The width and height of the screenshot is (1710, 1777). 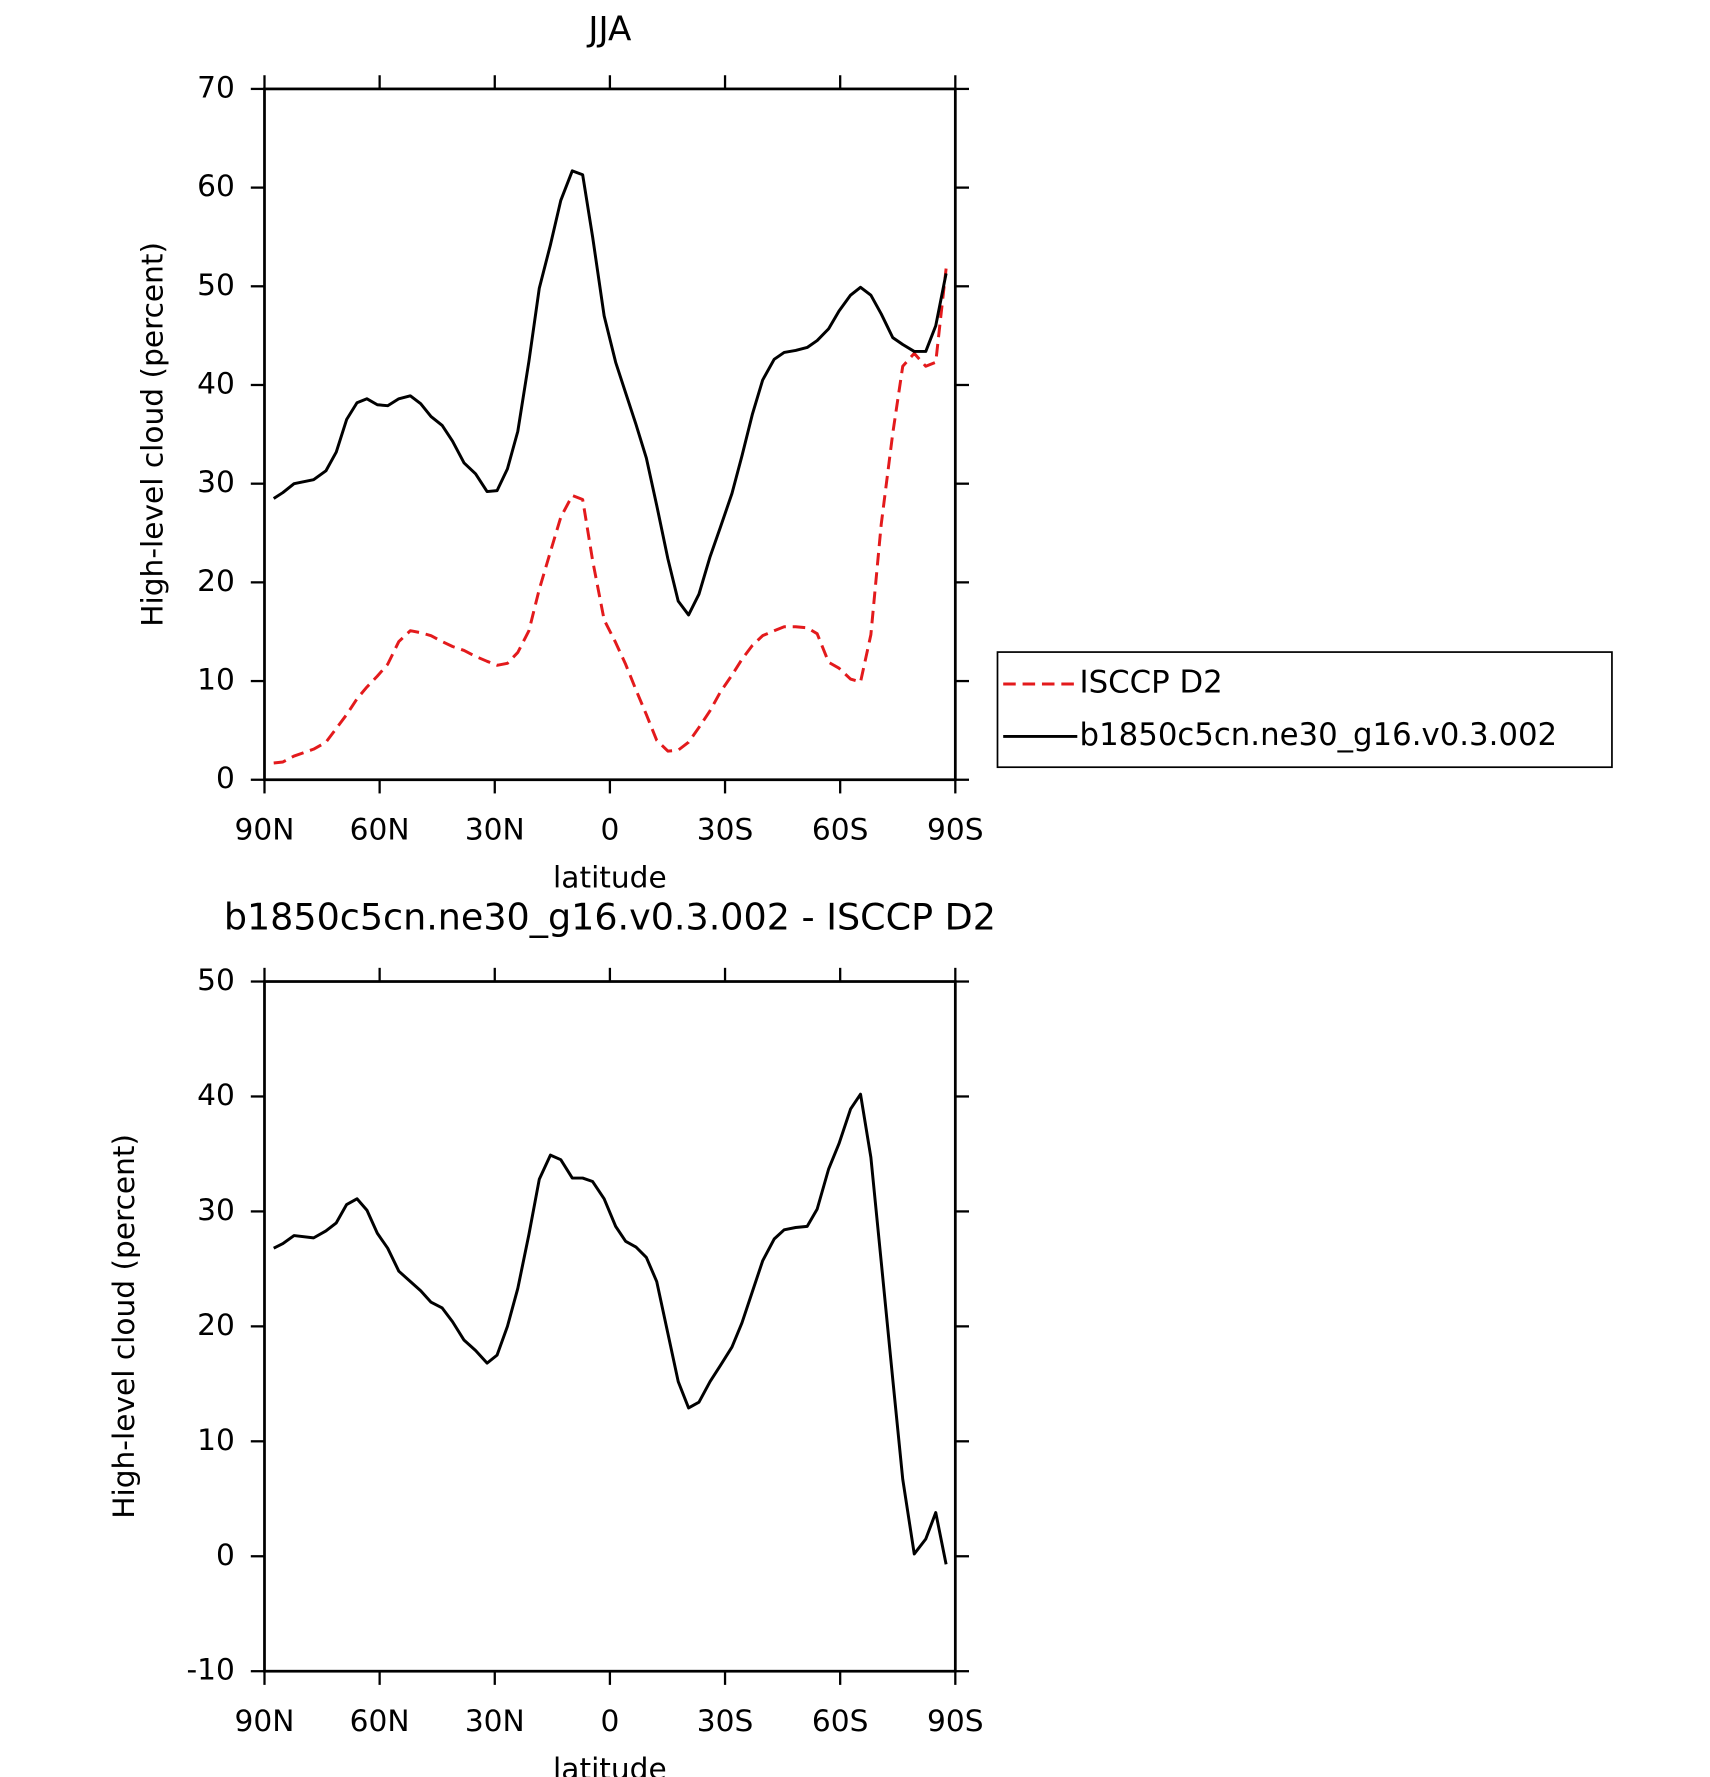 I want to click on legend-label: ISCCP D2, so click(x=1151, y=682).